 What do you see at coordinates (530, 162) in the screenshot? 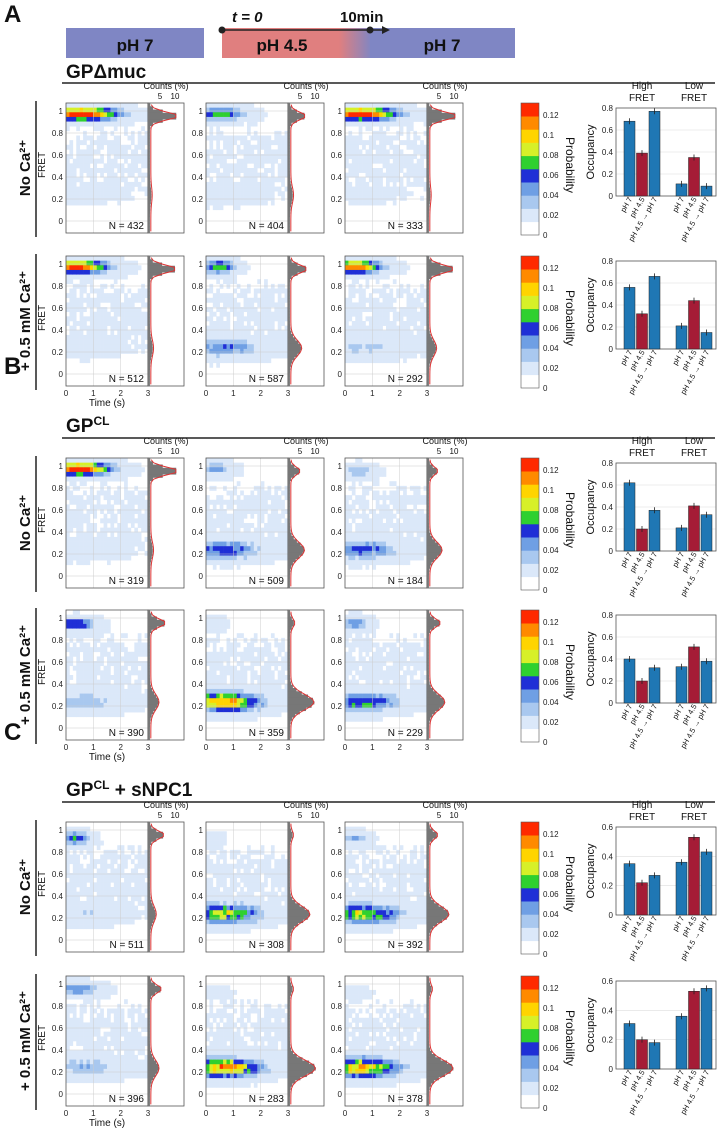
I see `colorbar-swatch` at bounding box center [530, 162].